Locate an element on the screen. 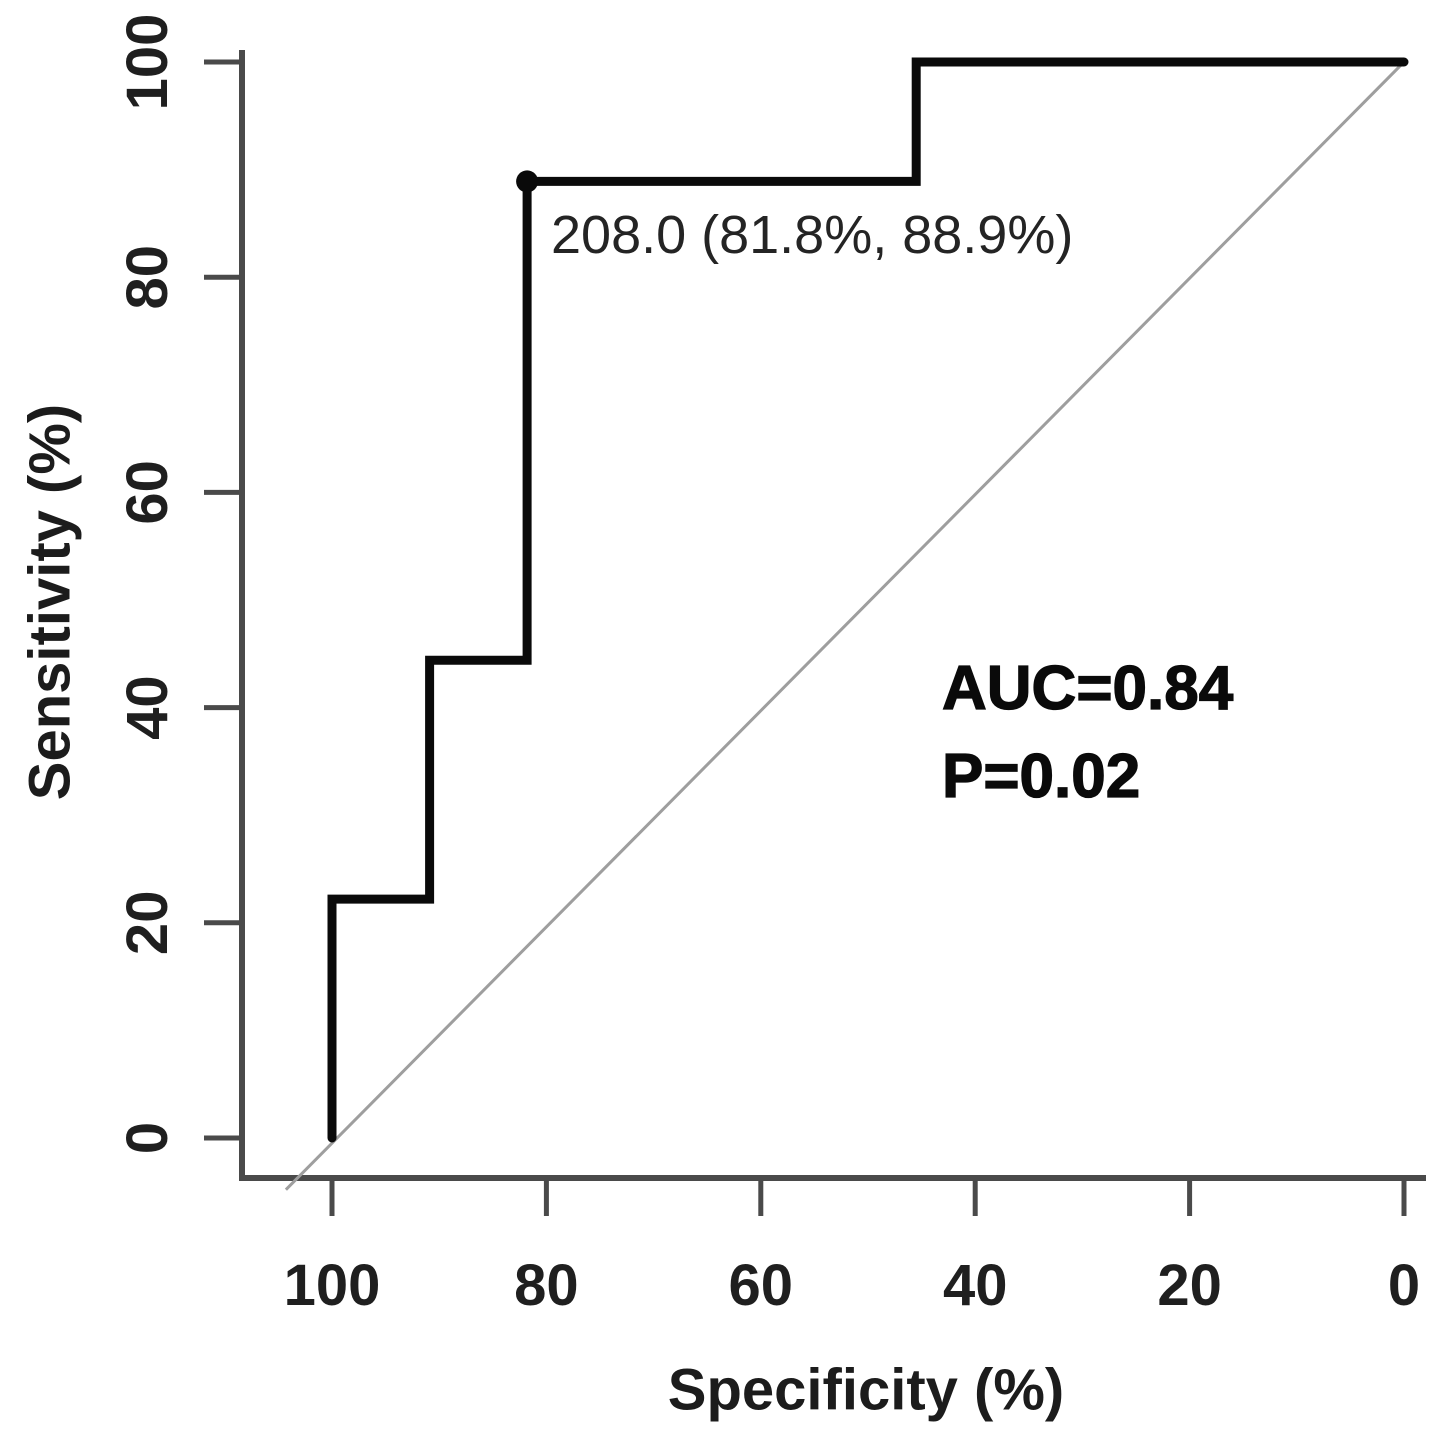 This screenshot has height=1432, width=1443. x-tick-label: 20 is located at coordinates (1189, 1285).